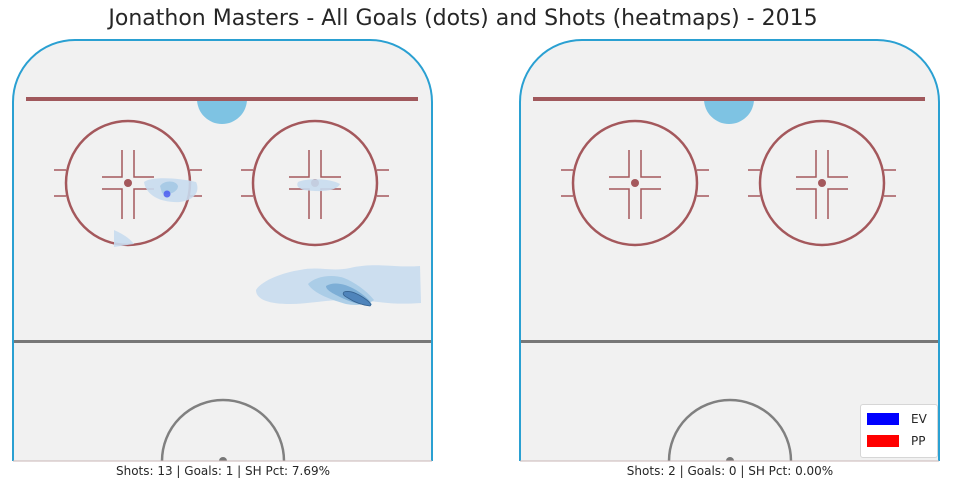  I want to click on right-faceoff-cross-left, so click(635, 184).